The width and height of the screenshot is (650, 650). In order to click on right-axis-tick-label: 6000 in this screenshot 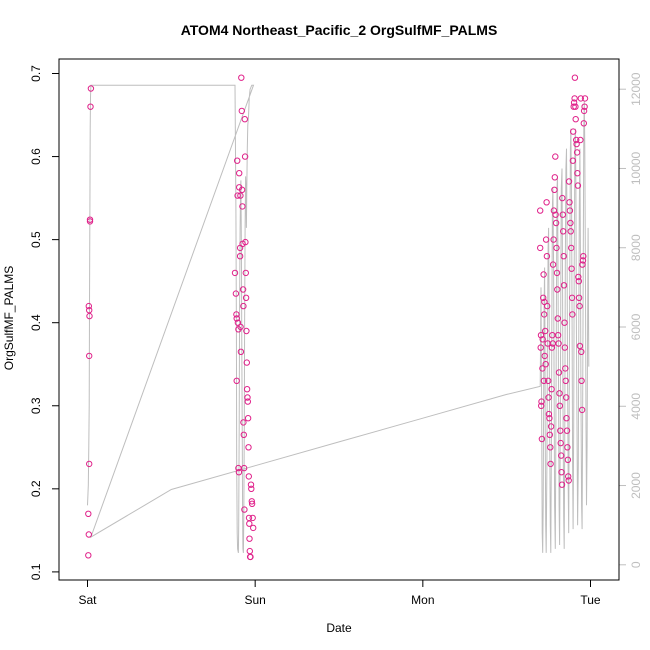, I will do `click(636, 326)`.